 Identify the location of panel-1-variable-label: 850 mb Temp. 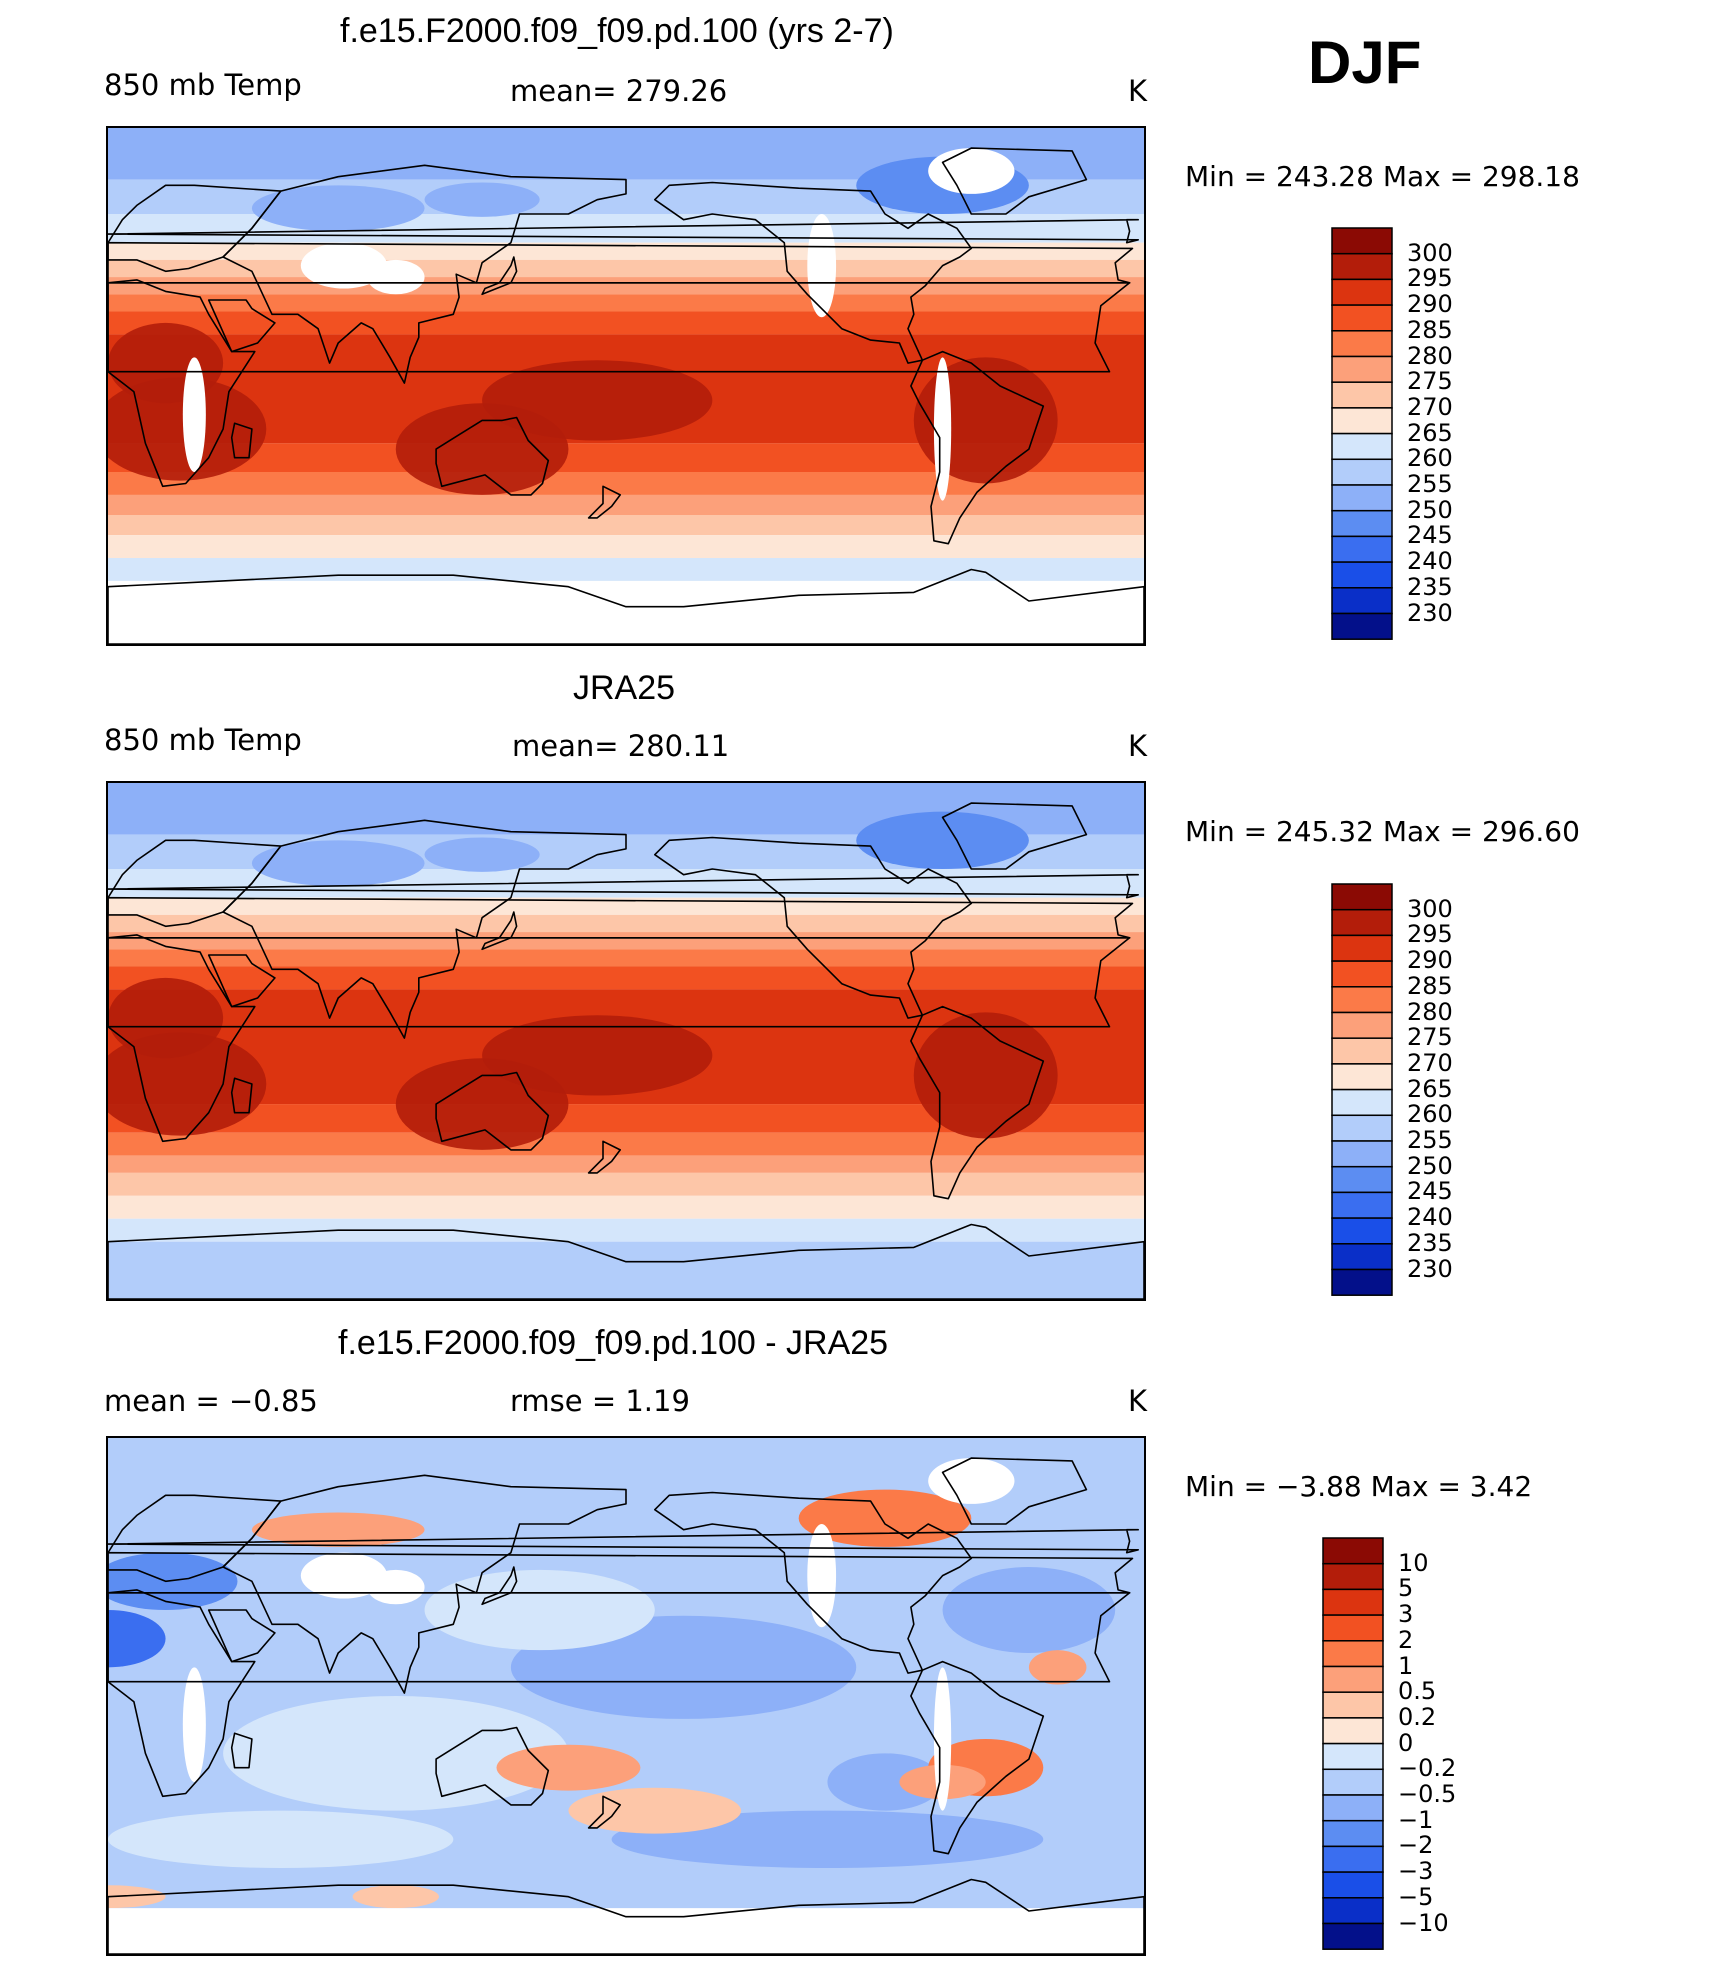
(203, 85).